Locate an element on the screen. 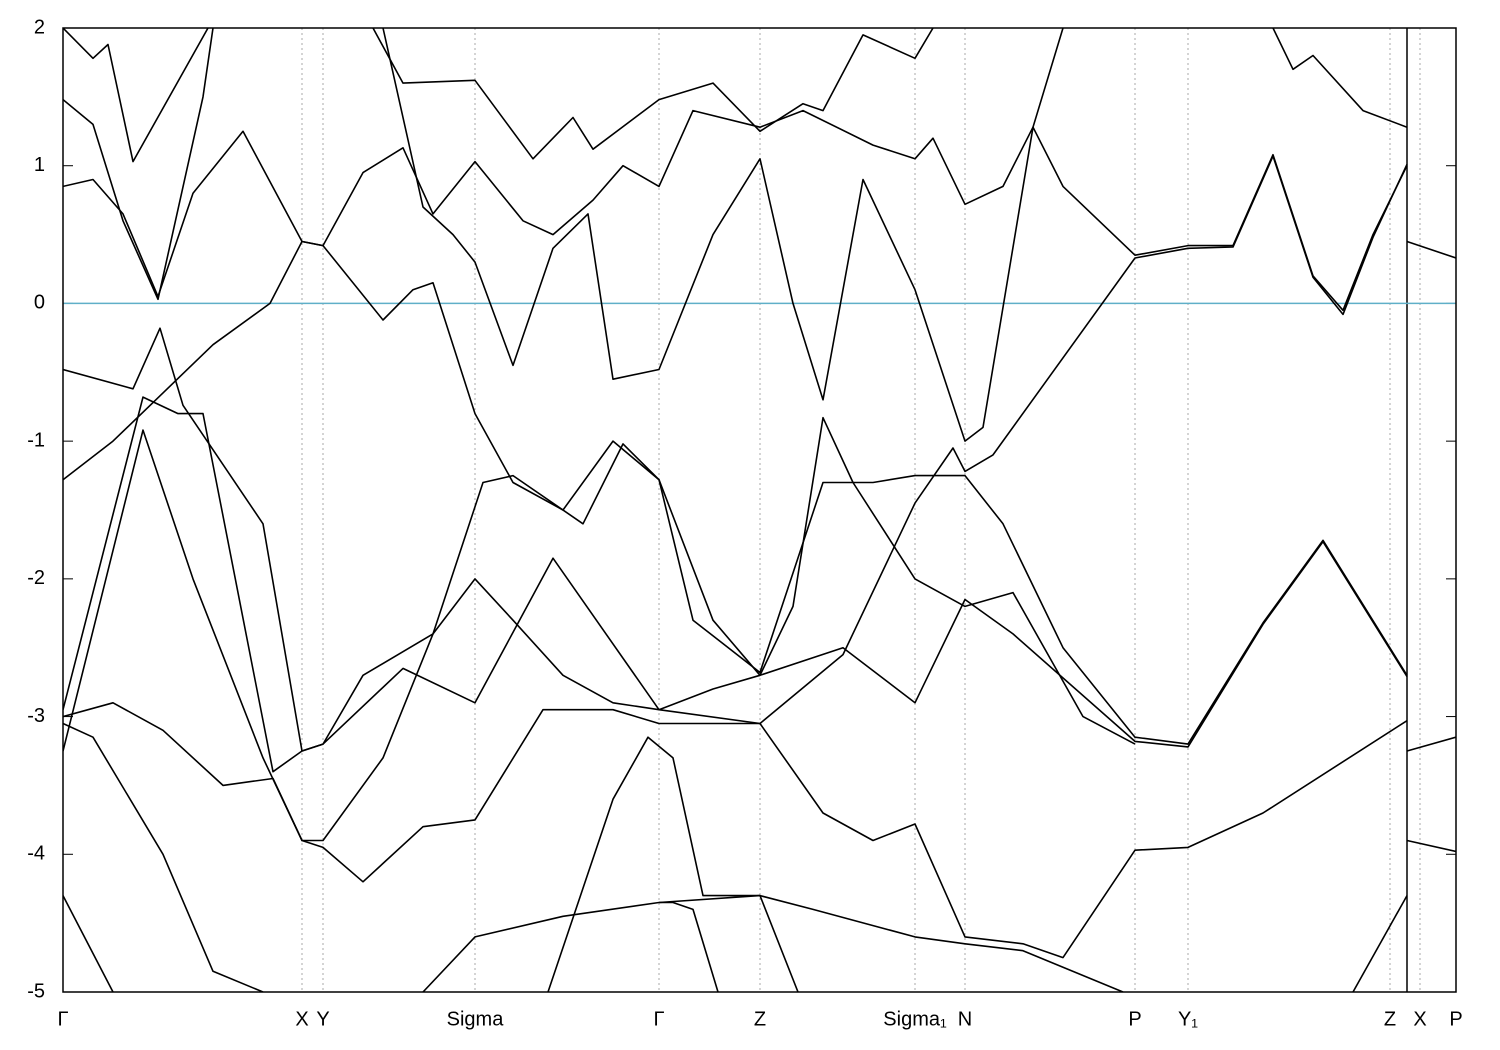  x-tick-label: Y₁ is located at coordinates (1188, 1019).